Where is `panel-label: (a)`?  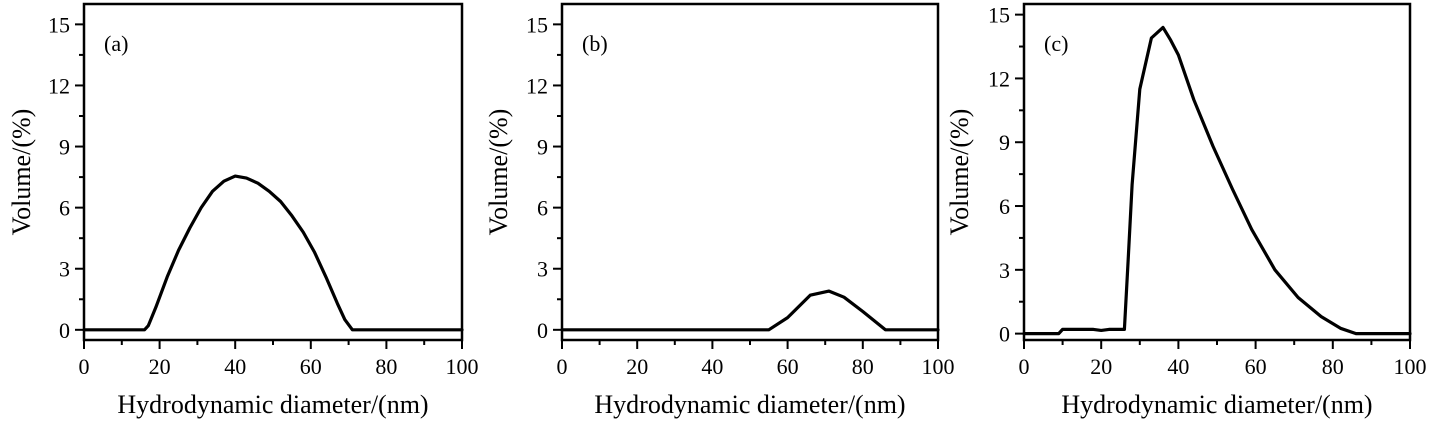 panel-label: (a) is located at coordinates (116, 43).